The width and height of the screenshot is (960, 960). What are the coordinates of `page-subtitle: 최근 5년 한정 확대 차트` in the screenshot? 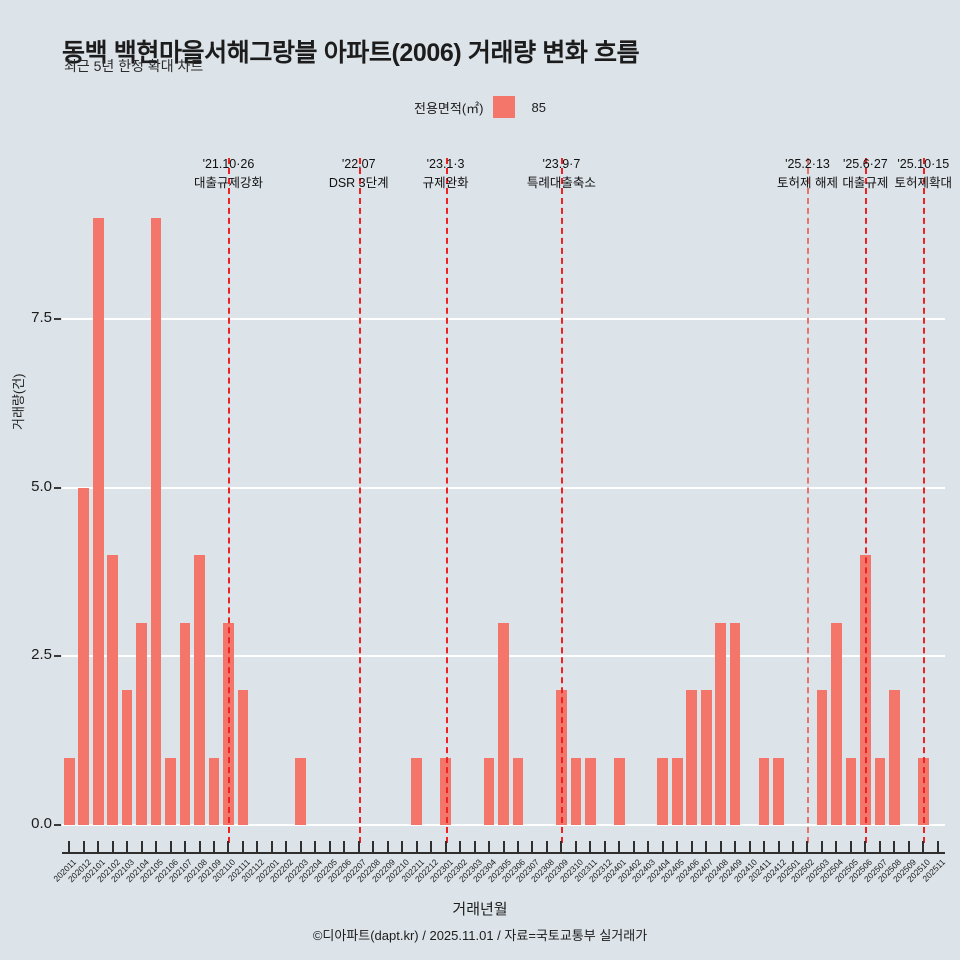 It's located at (134, 66).